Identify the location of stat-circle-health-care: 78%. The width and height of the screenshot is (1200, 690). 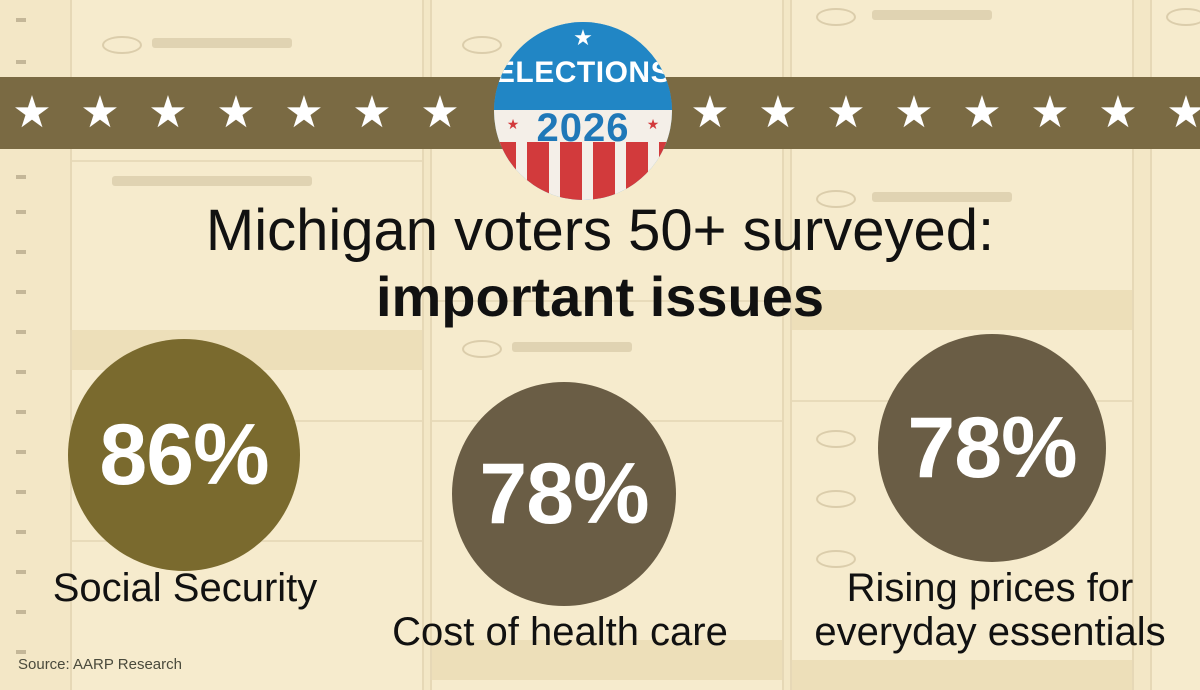
(564, 494).